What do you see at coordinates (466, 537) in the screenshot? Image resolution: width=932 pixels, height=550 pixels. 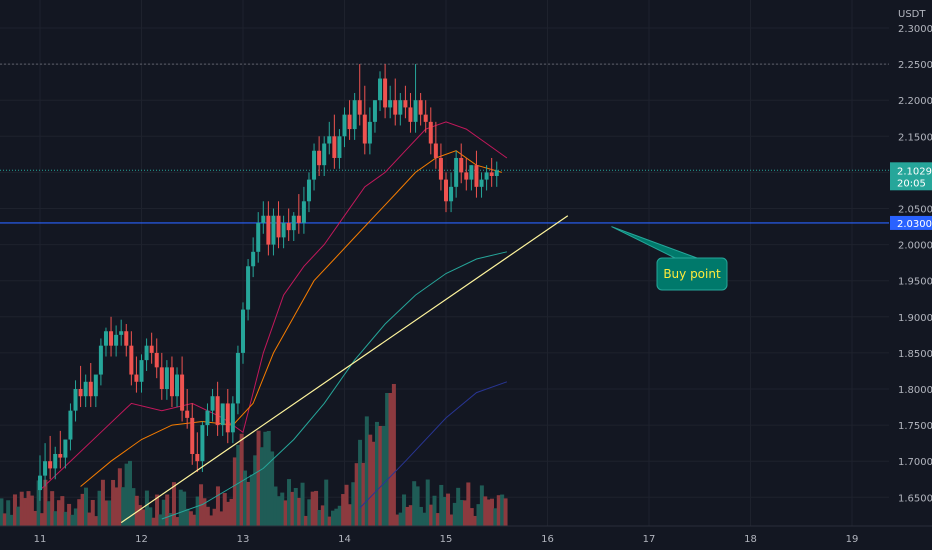 I see `time-axis: 11 12 13 14 15 16 17 18 19` at bounding box center [466, 537].